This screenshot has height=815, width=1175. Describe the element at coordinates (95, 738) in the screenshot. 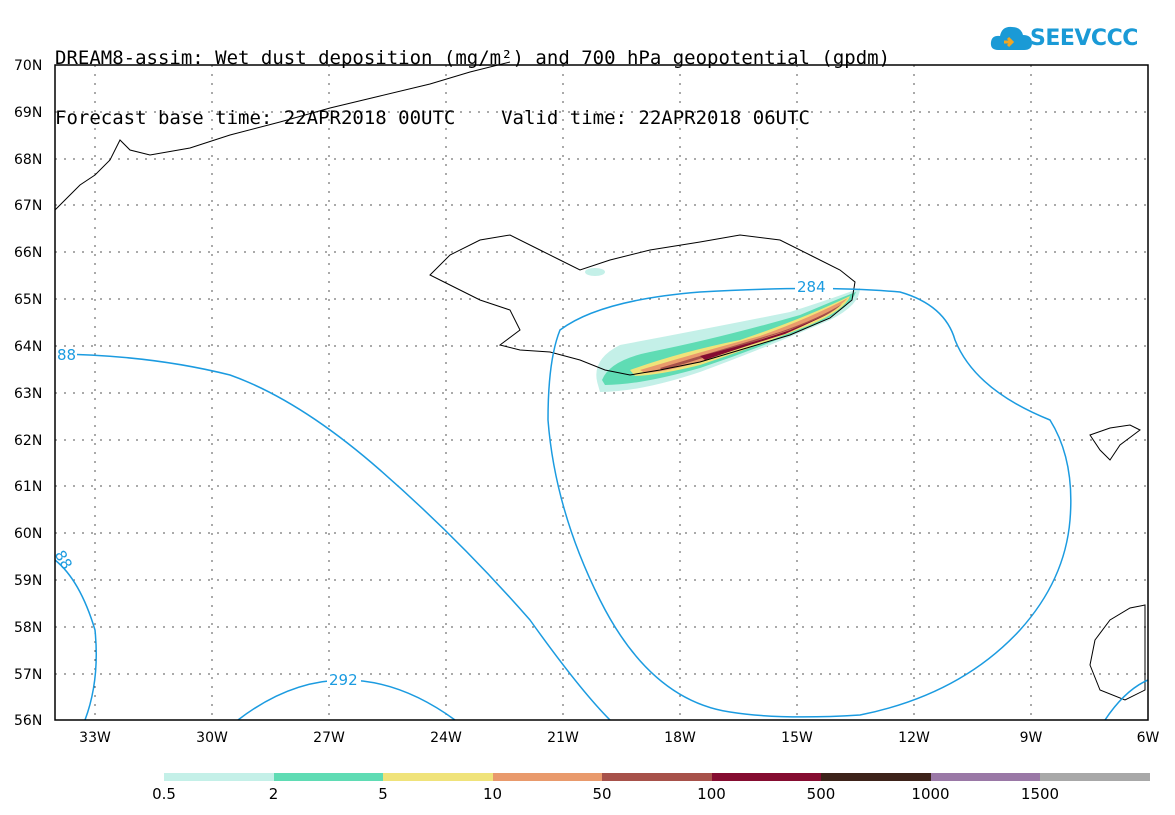

I see `lon-label: 33W` at that location.